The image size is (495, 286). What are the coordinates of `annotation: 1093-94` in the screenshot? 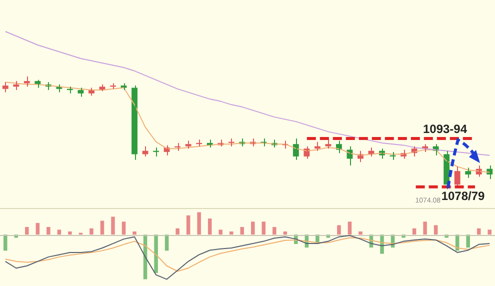 It's located at (445, 129).